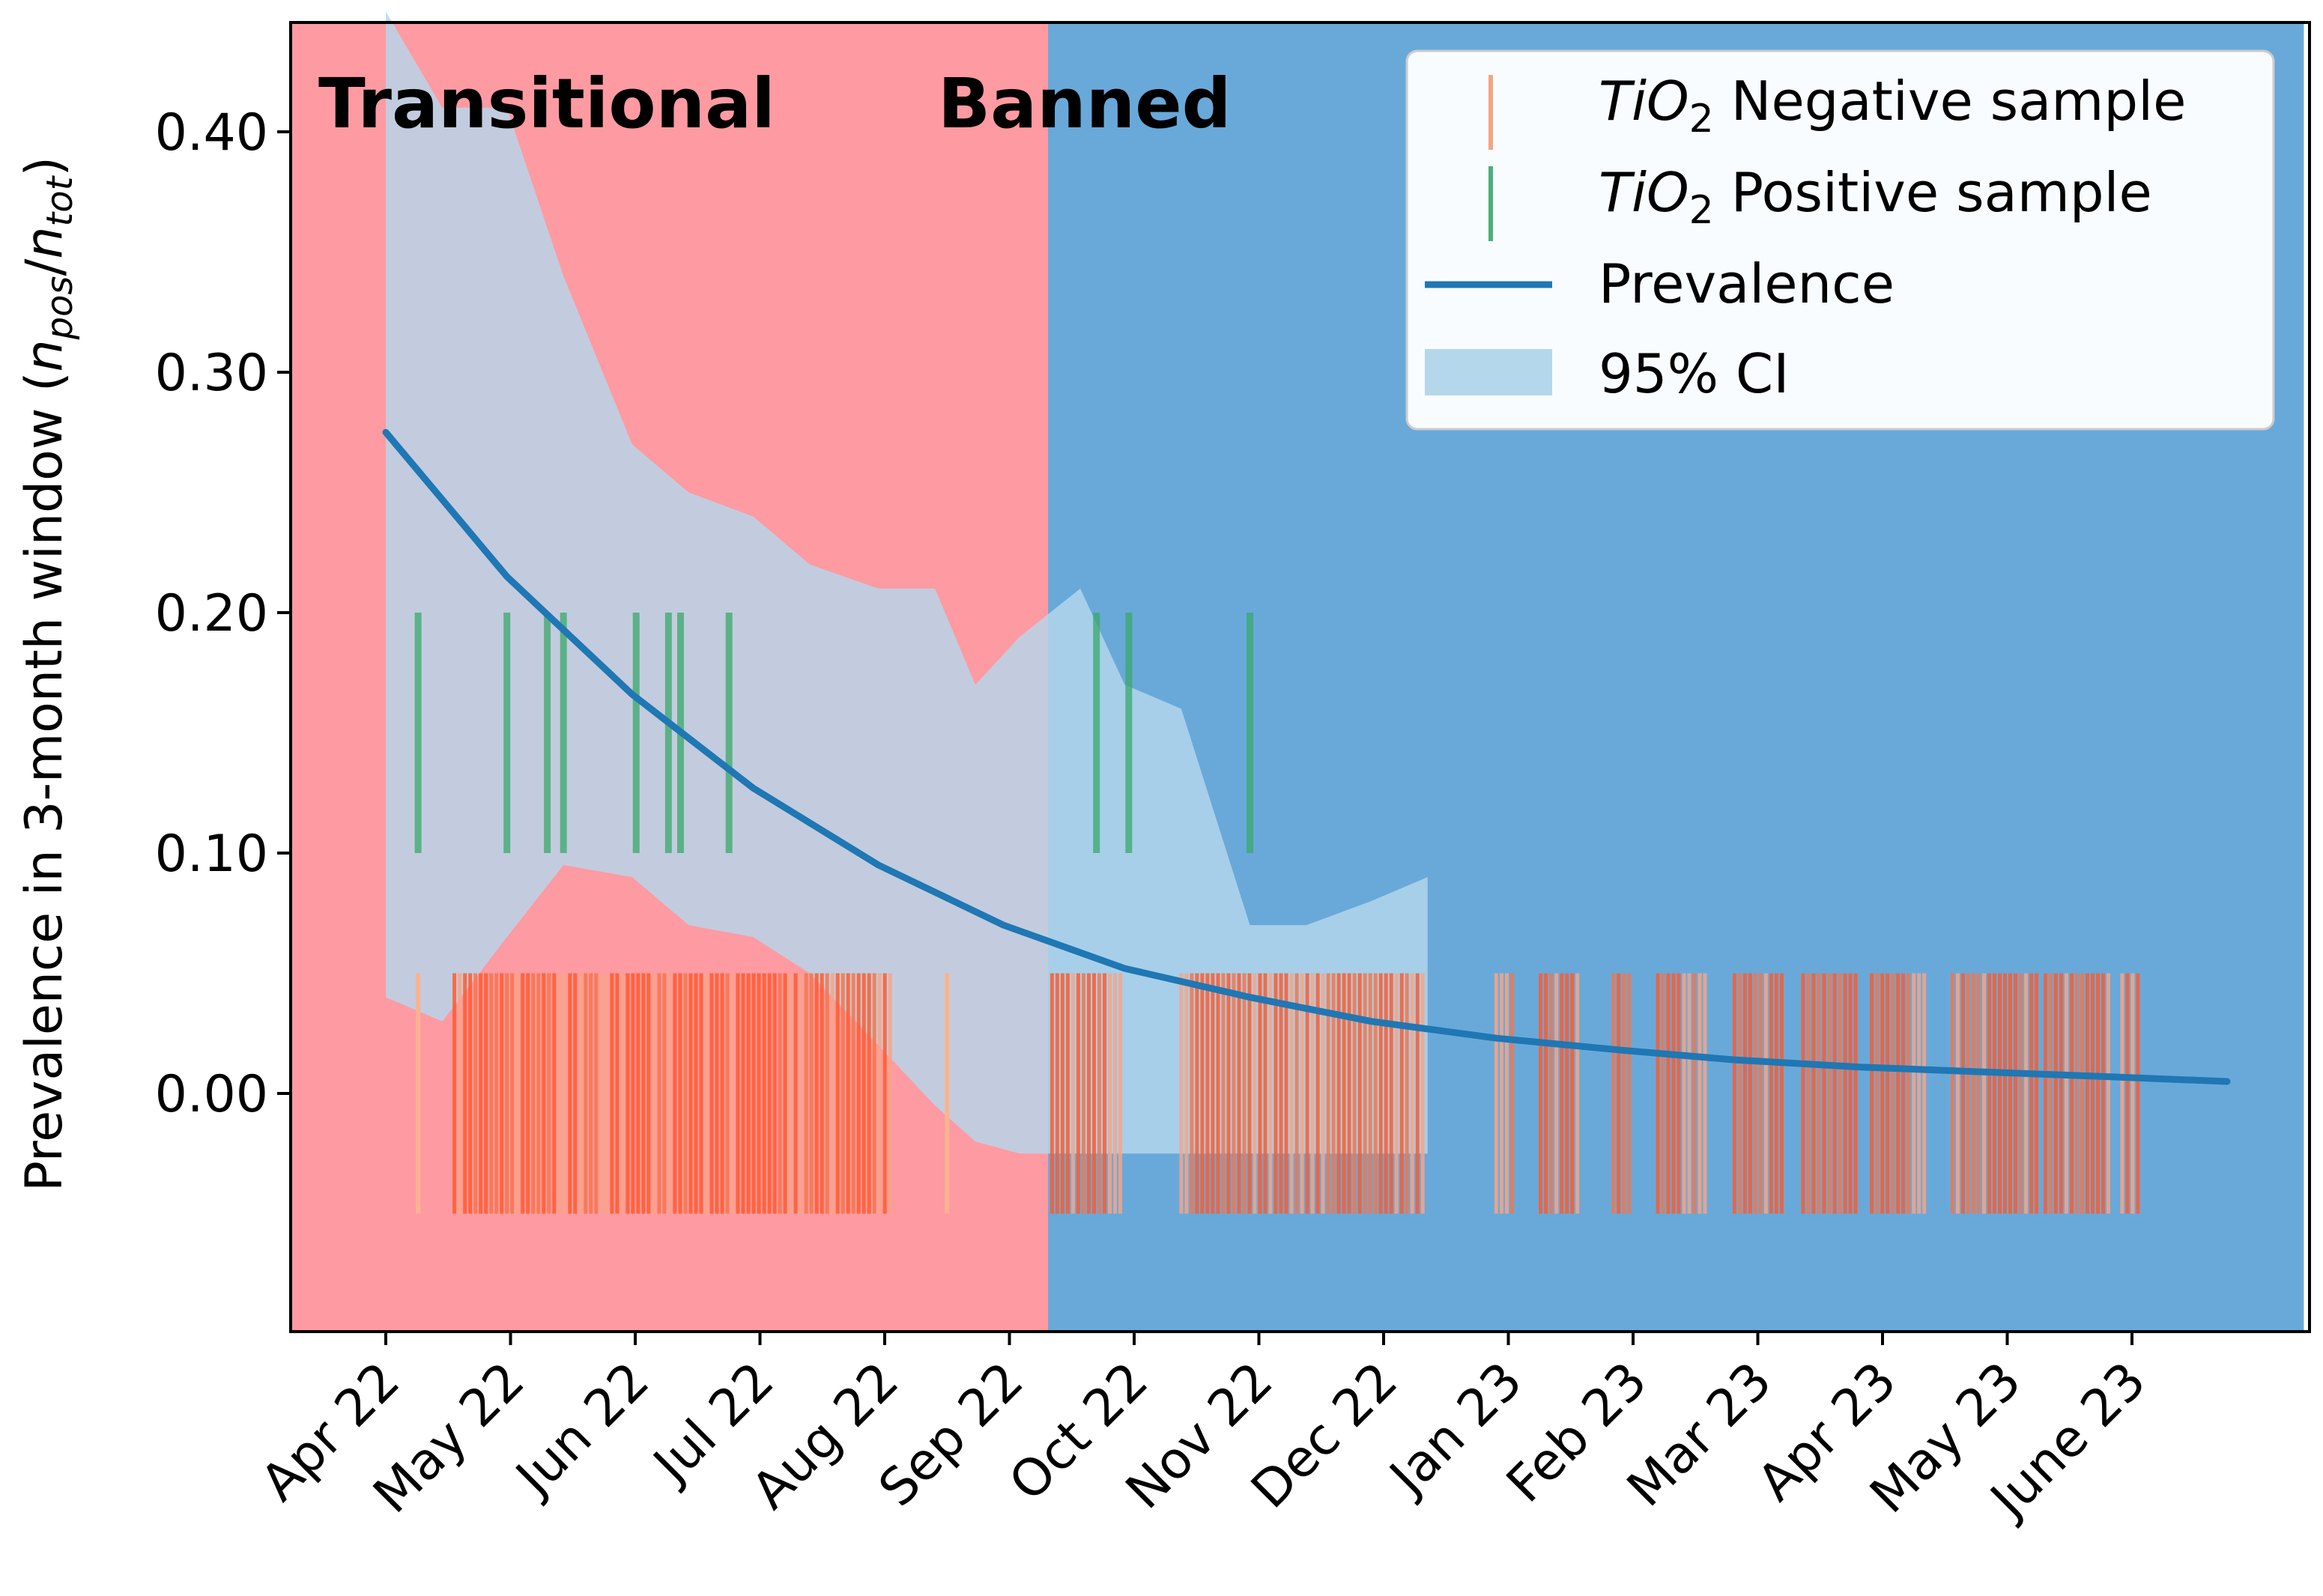 This screenshot has width=2323, height=1596. Describe the element at coordinates (48, 675) in the screenshot. I see `y-axis-label: Prevalence in 3-month window (npos/ntot)` at that location.